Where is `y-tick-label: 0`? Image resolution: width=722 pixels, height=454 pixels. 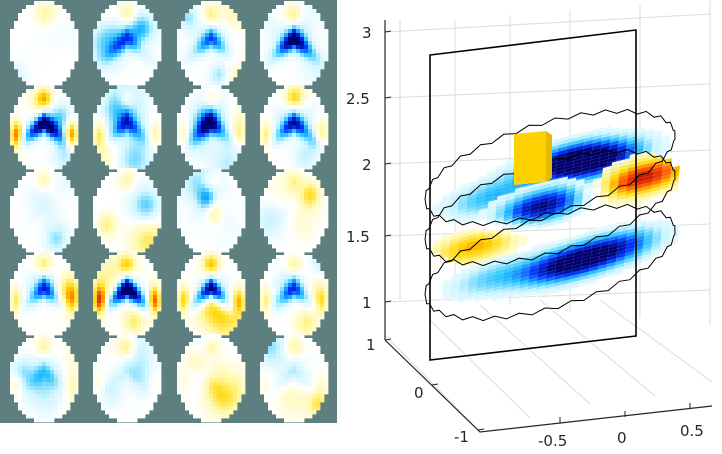 y-tick-label: 0 is located at coordinates (419, 393).